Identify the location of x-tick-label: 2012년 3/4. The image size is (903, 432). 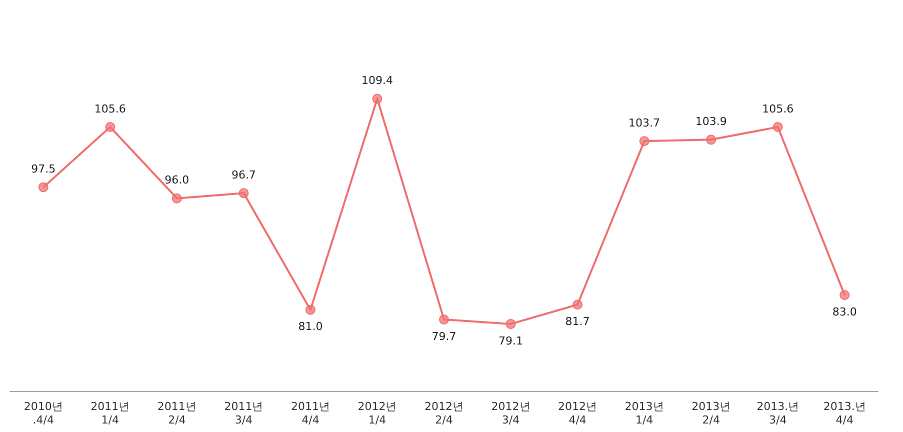
(510, 413).